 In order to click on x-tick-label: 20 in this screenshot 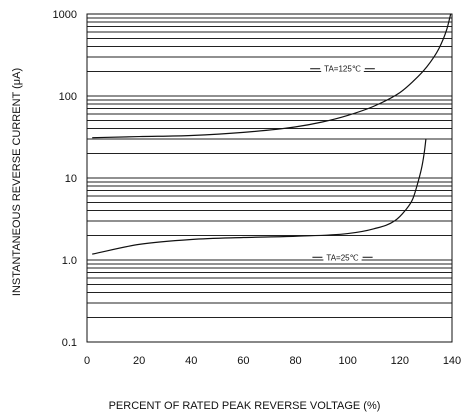, I will do `click(139, 361)`.